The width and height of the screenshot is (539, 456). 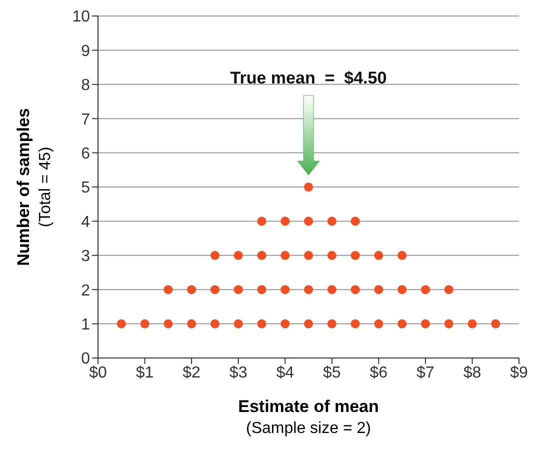 What do you see at coordinates (331, 373) in the screenshot?
I see `x-tick-label: $5` at bounding box center [331, 373].